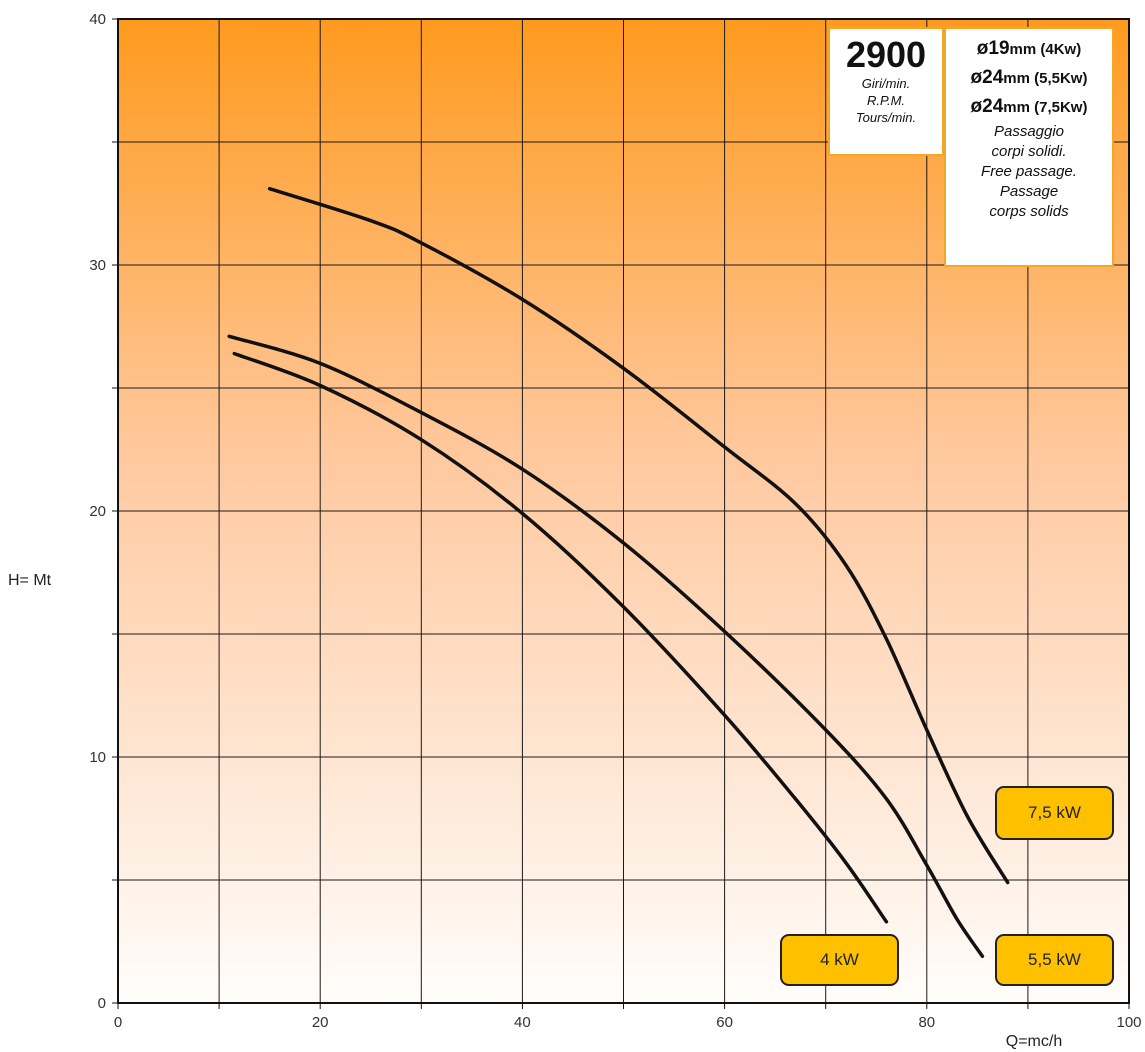 This screenshot has height=1052, width=1145. Describe the element at coordinates (1029, 191) in the screenshot. I see `free-passage-text: Passage` at that location.